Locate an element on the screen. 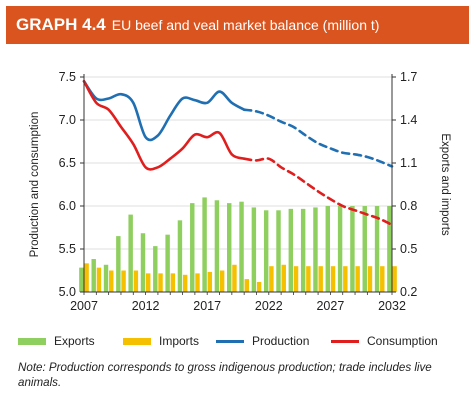  legend-item-exports: Exports is located at coordinates (56, 341).